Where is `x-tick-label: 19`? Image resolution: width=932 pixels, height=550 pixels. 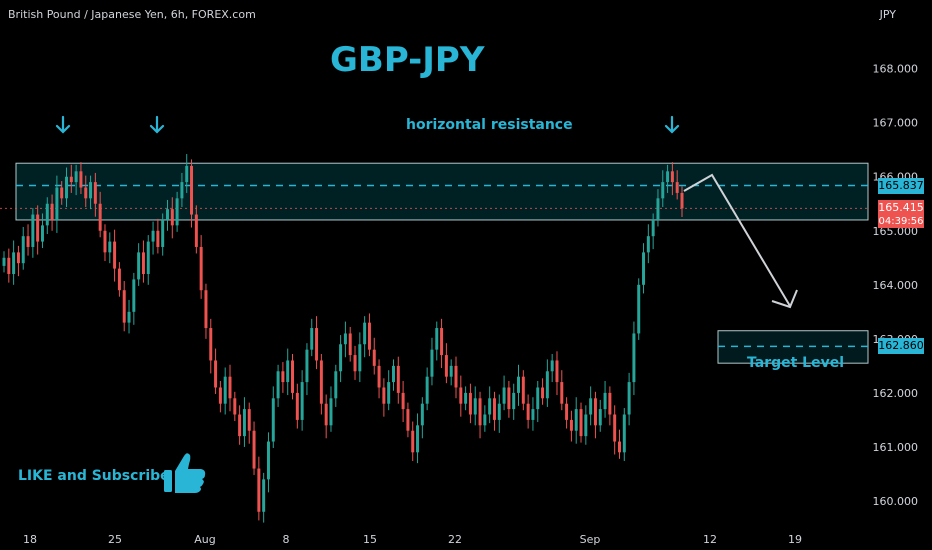
x-tick-label: 19 is located at coordinates (795, 539).